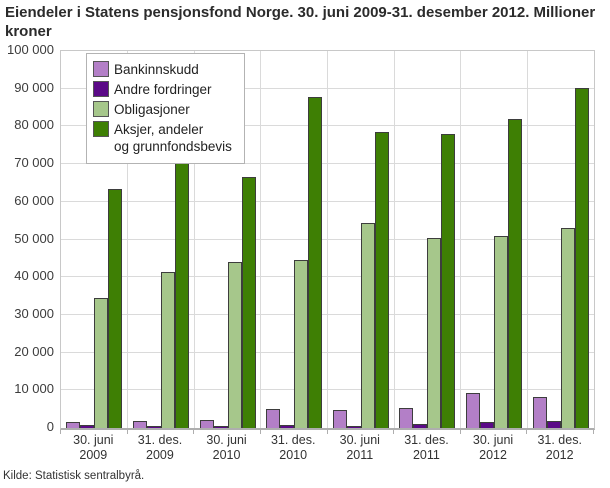  Describe the element at coordinates (34, 276) in the screenshot. I see `y-tick-label: 40 000` at that location.